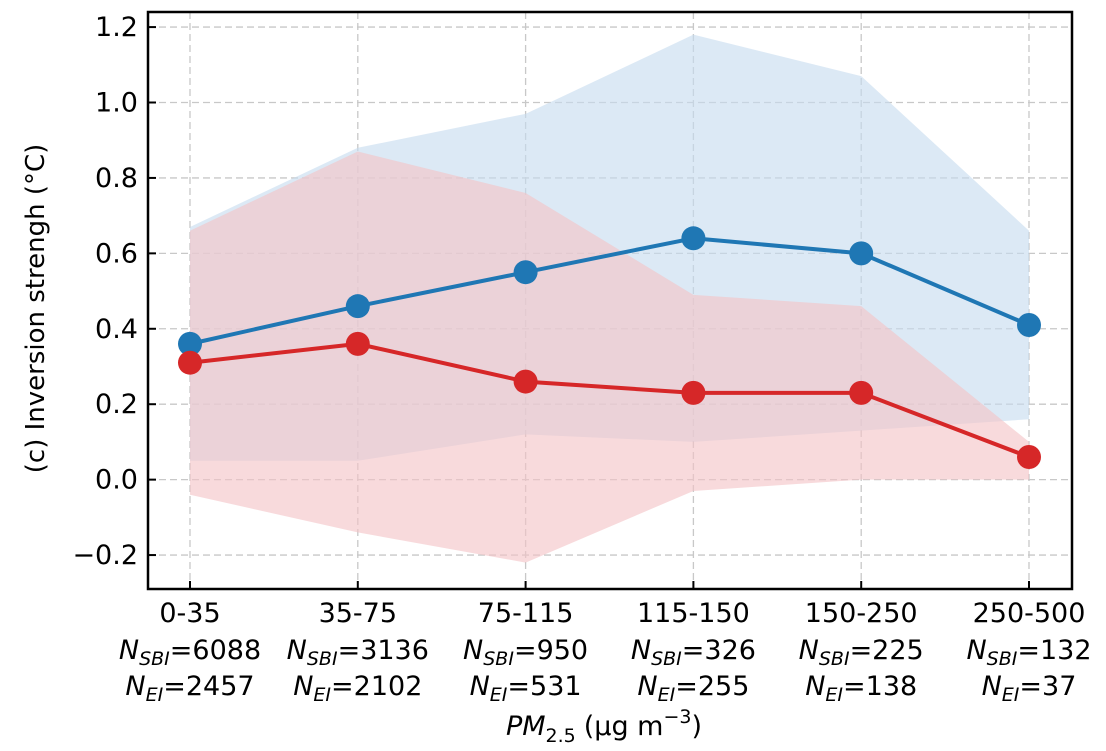 The image size is (1106, 751). Describe the element at coordinates (561, 736) in the screenshot. I see `x-axis-label-sub: 2.5` at that location.